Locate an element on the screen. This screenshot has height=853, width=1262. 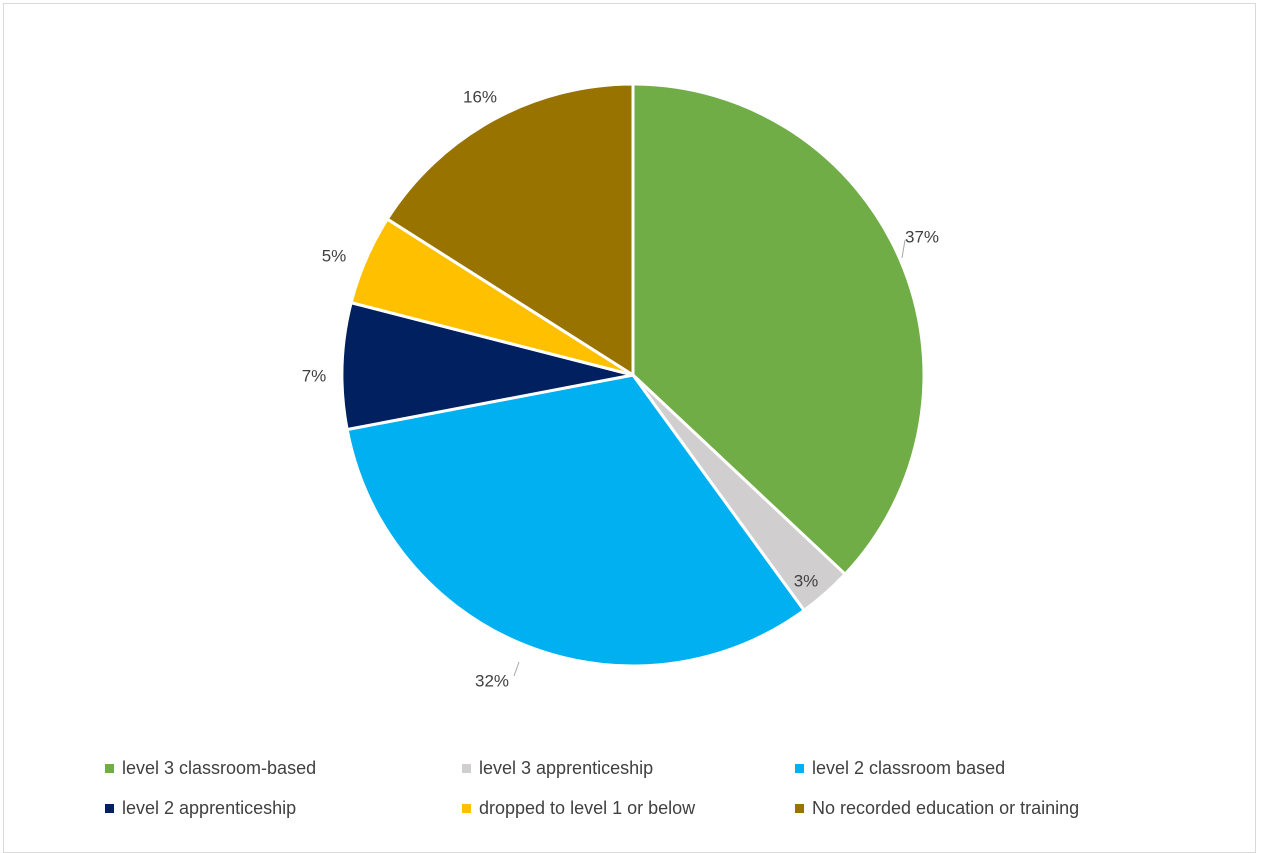
legend-item-level-2-apprenticeship: level 2 apprenticeship is located at coordinates (283, 808).